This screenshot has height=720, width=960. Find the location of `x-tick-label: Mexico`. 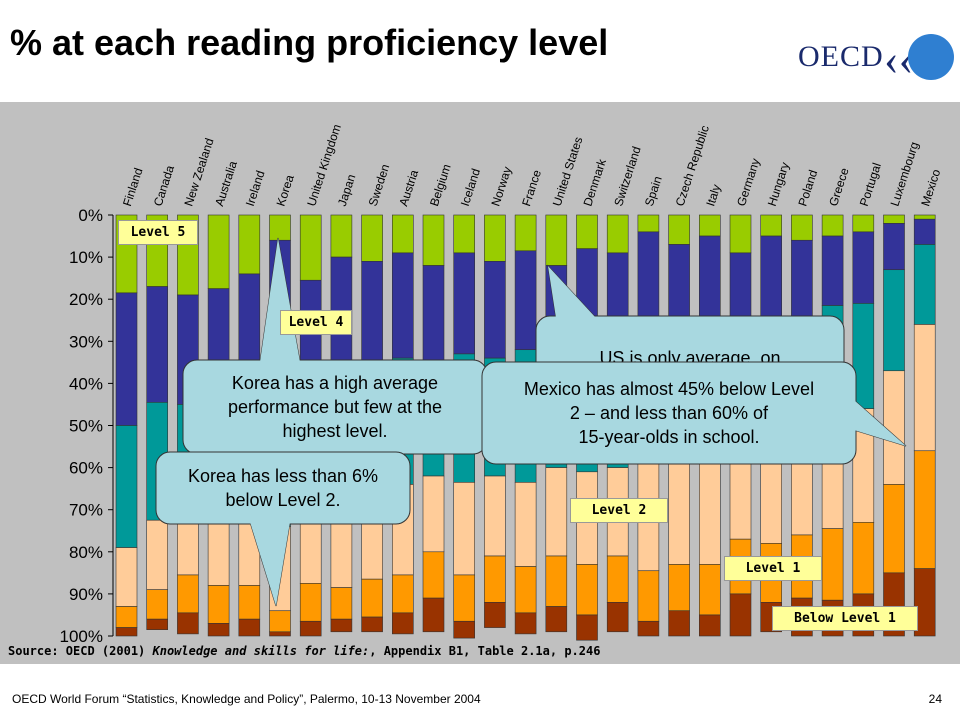

x-tick-label: Mexico is located at coordinates (930, 187).